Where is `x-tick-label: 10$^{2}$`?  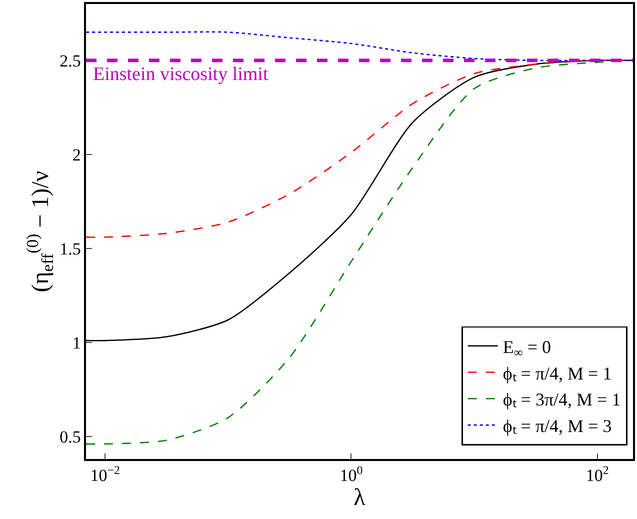 x-tick-label: 10$^{2}$ is located at coordinates (597, 474).